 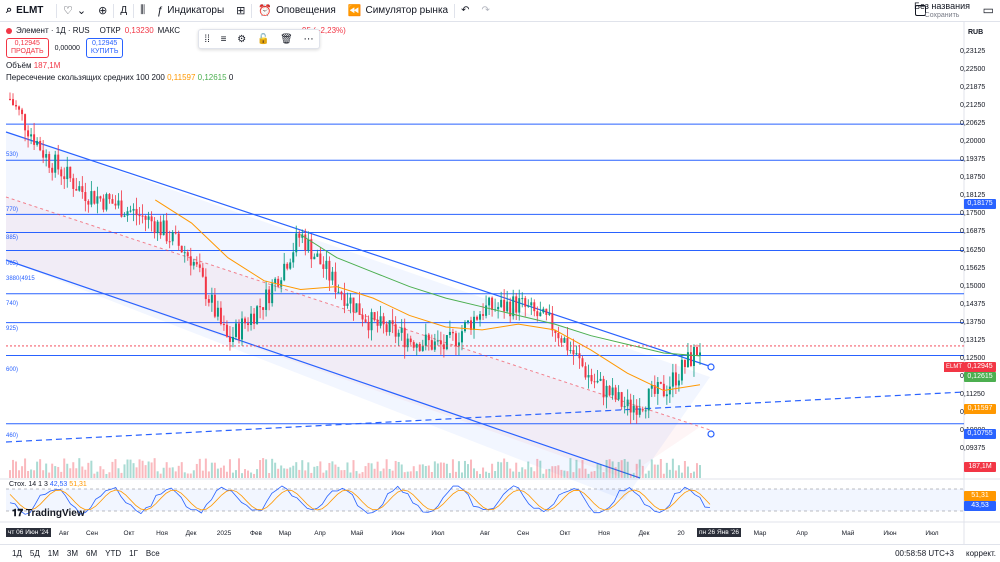 I want to click on price-tick-label: 0,17500, so click(x=973, y=214).